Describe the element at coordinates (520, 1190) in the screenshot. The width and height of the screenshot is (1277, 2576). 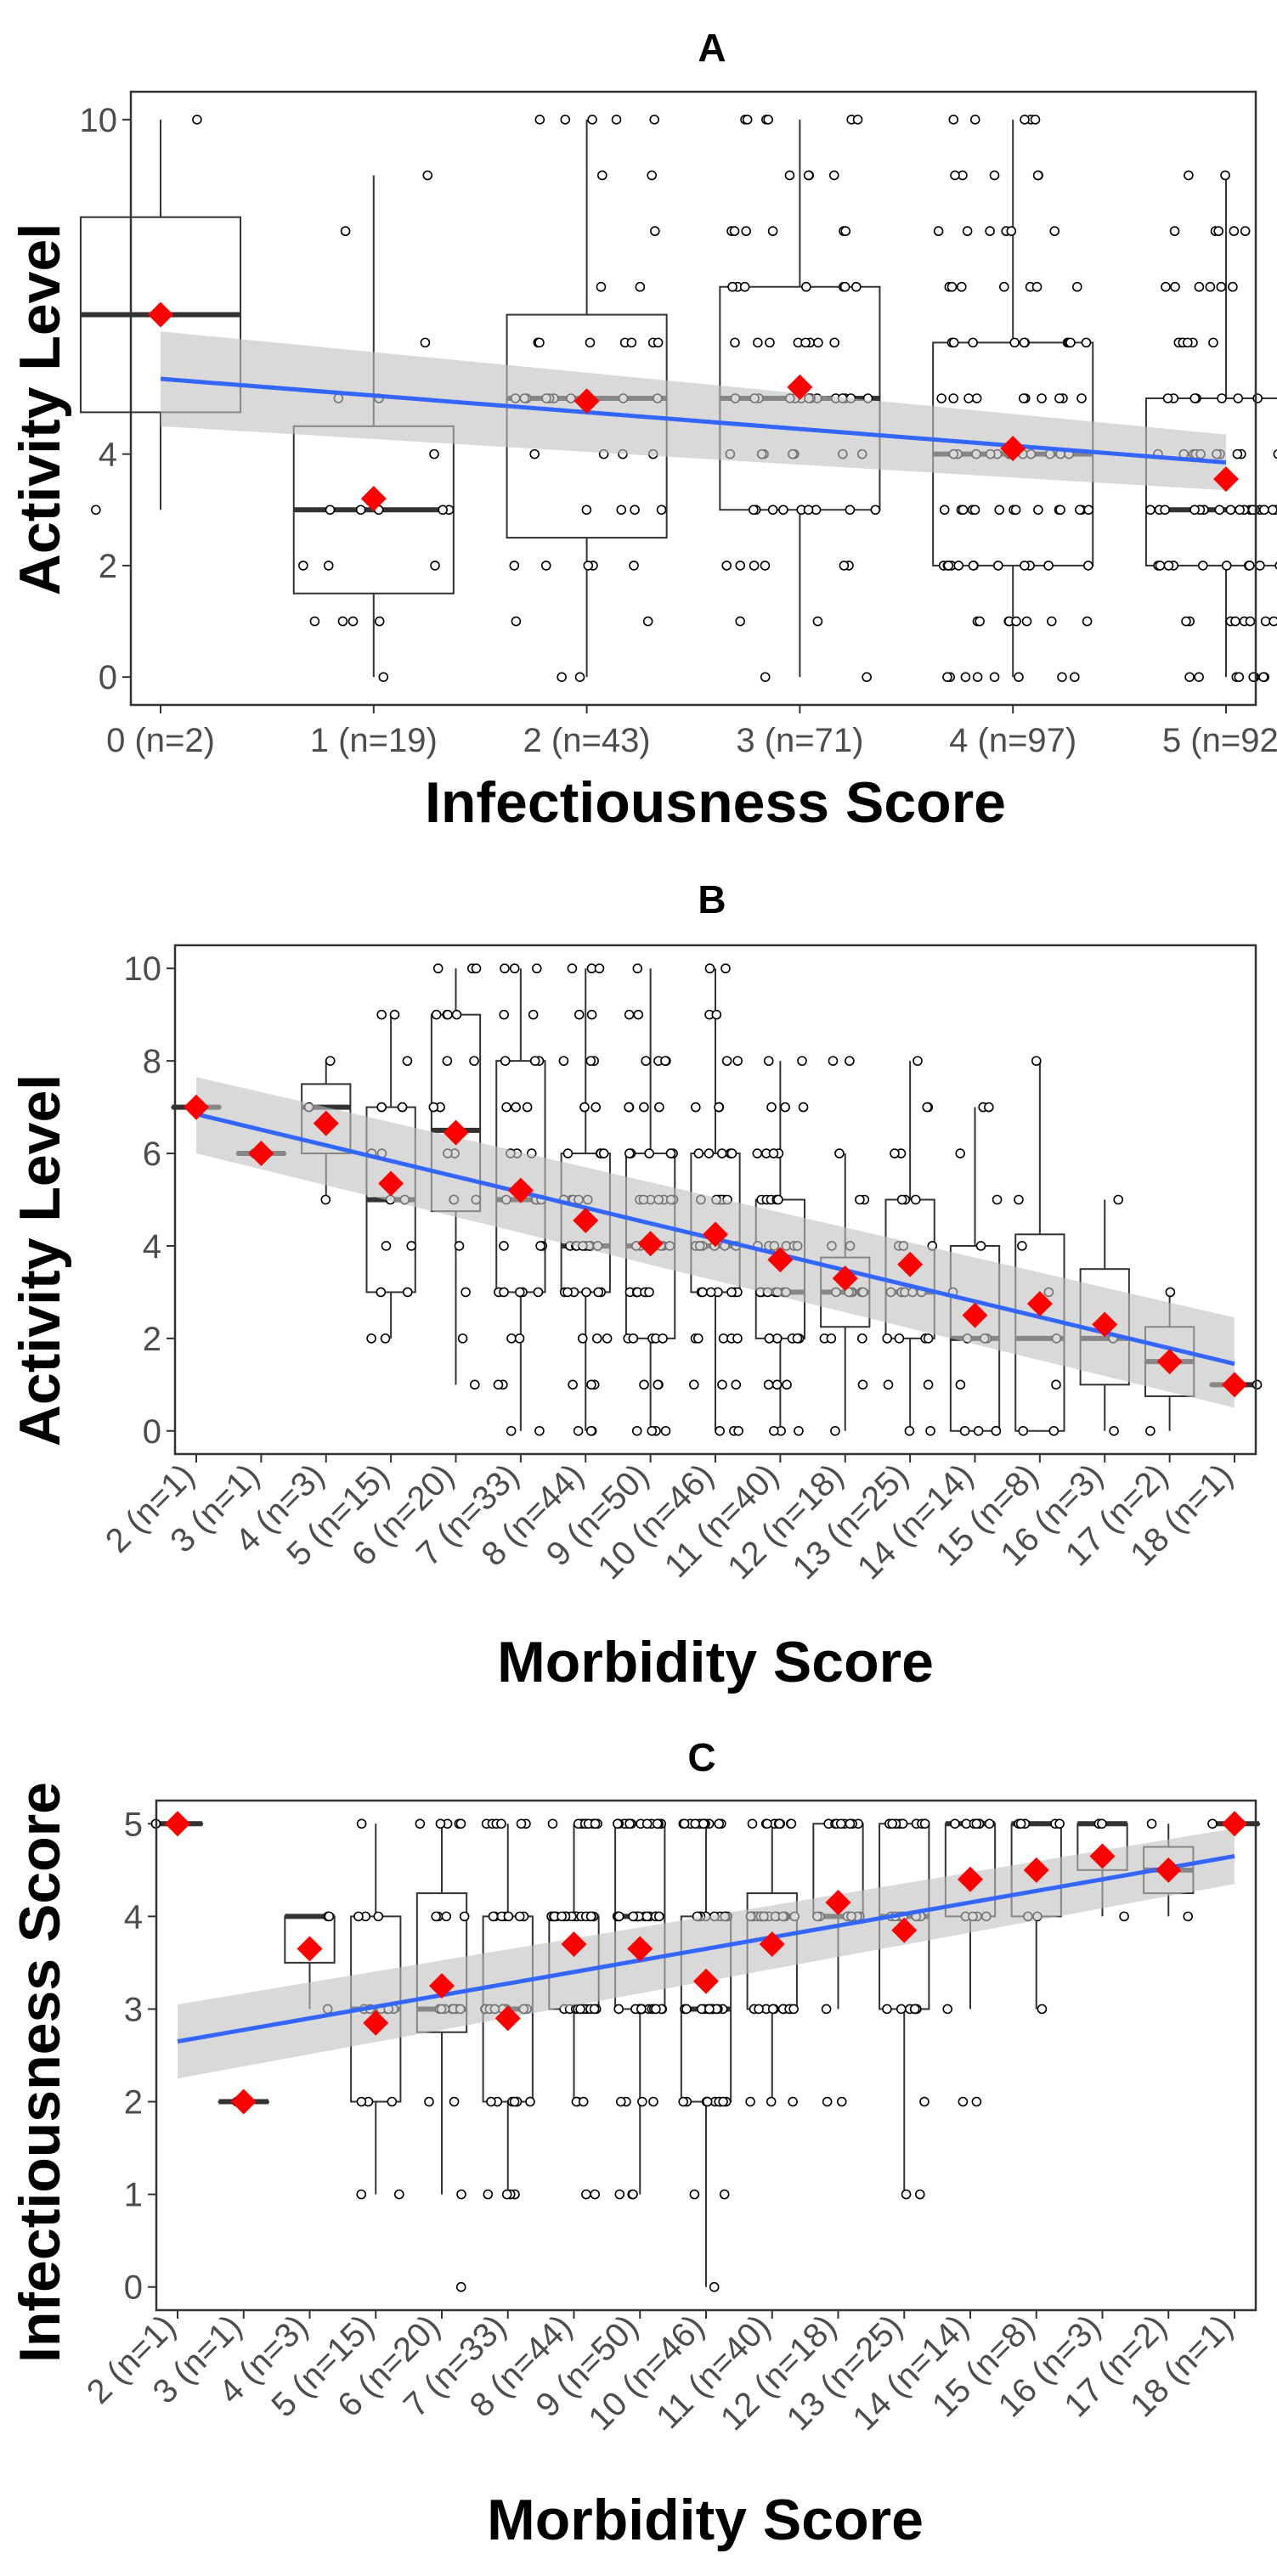
I see `panel-b-mean-marker` at that location.